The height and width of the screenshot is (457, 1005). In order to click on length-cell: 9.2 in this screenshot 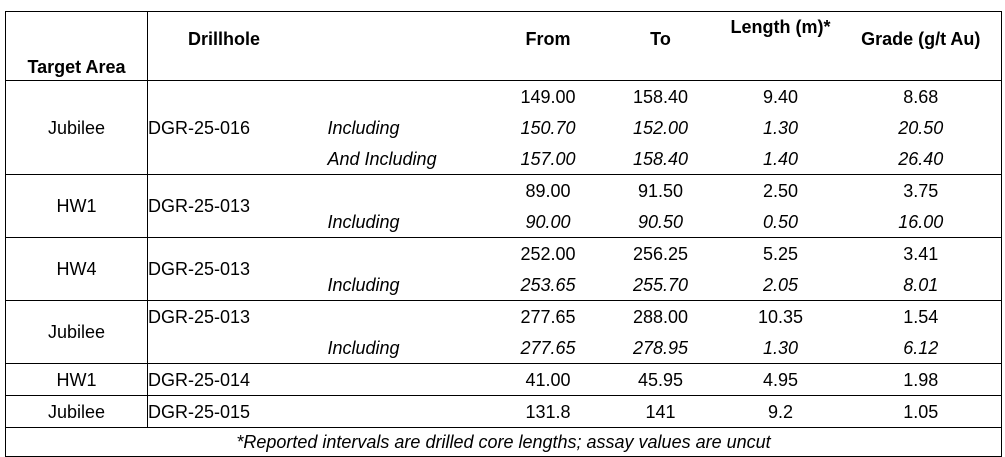, I will do `click(780, 411)`.